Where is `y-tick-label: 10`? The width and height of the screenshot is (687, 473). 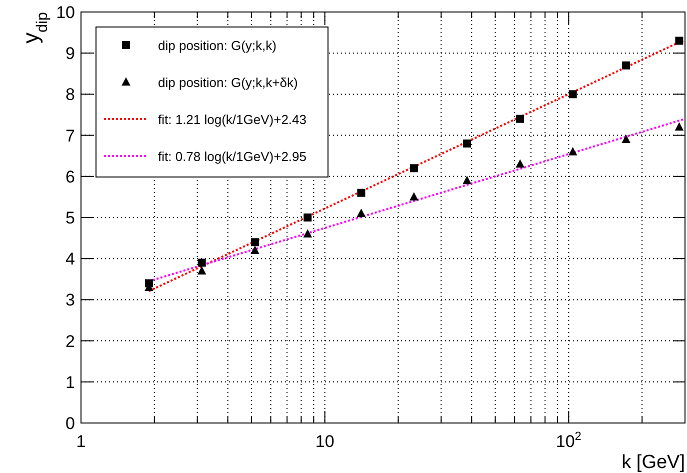
y-tick-label: 10 is located at coordinates (65, 12).